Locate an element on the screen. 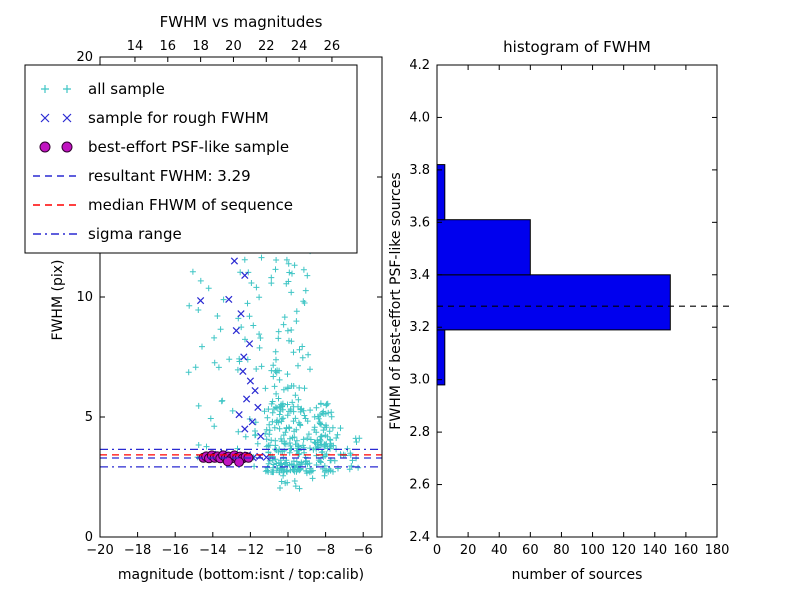  left-y-tick-label: 3.8 is located at coordinates (419, 170).